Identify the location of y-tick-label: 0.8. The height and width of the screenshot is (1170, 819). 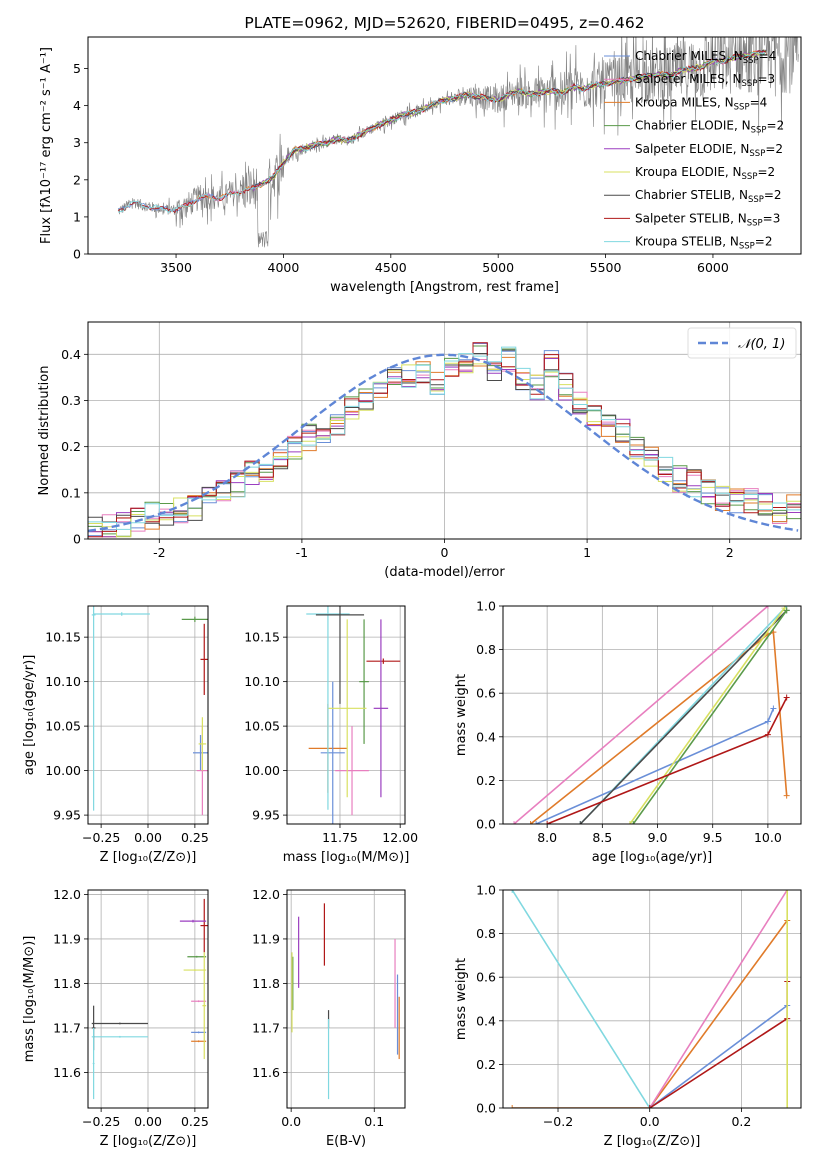
(486, 933).